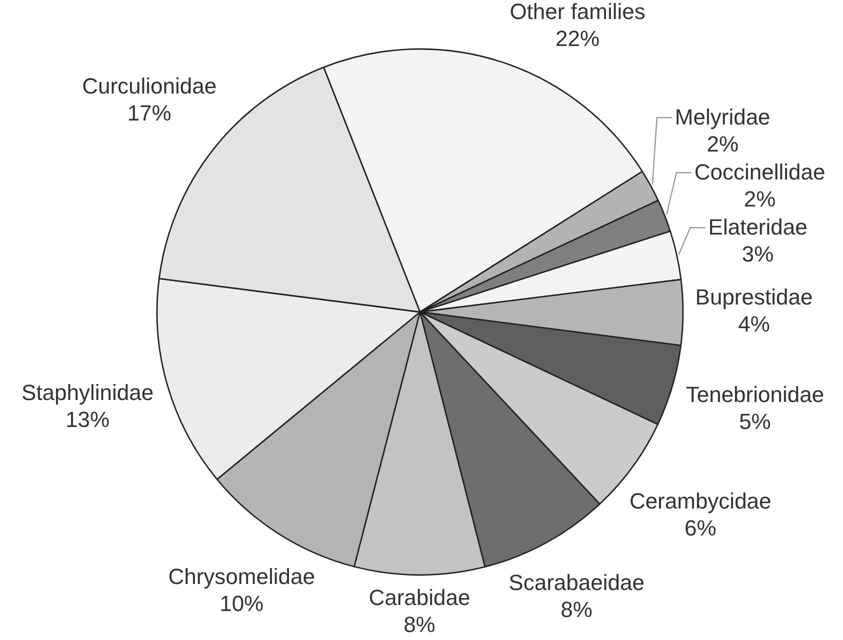  What do you see at coordinates (758, 227) in the screenshot?
I see `slice-label: Elateridae` at bounding box center [758, 227].